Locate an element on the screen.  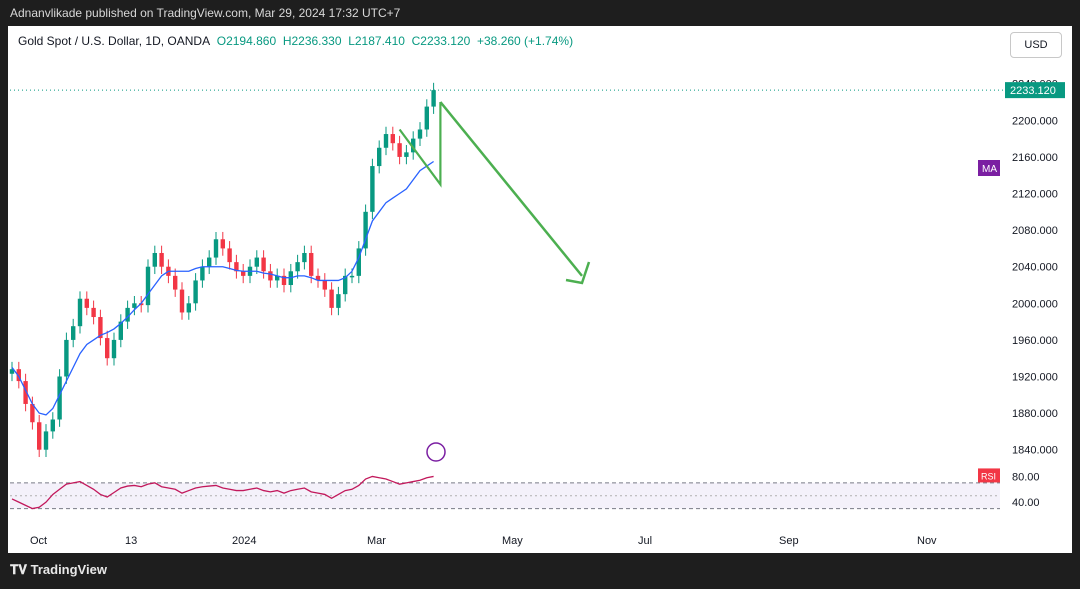
x-tick-label: 13 is located at coordinates (131, 541).